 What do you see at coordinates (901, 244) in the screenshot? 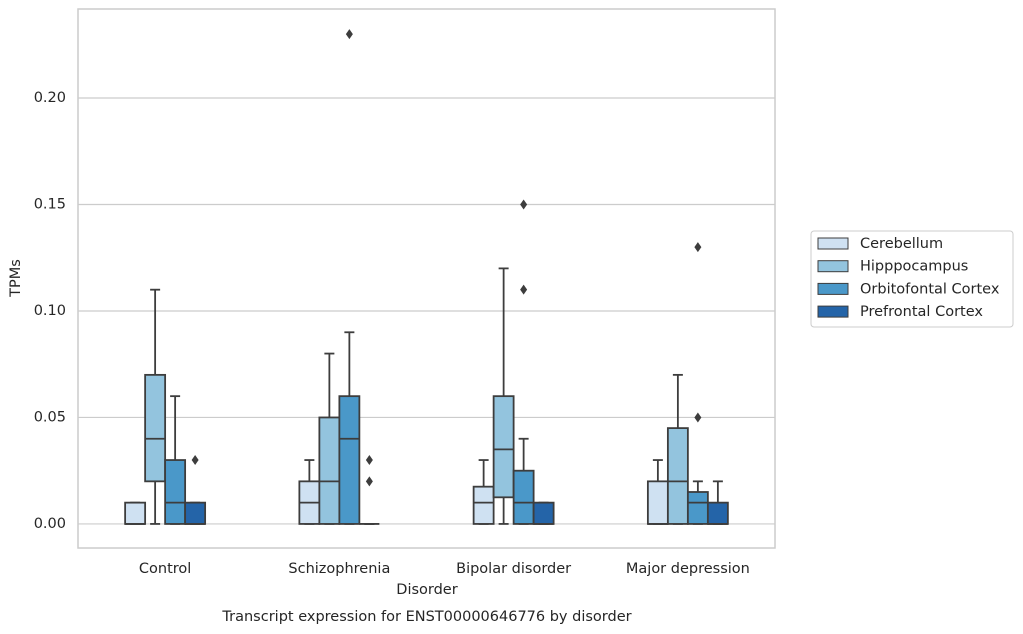
I see `legend-label: Cerebellum` at bounding box center [901, 244].